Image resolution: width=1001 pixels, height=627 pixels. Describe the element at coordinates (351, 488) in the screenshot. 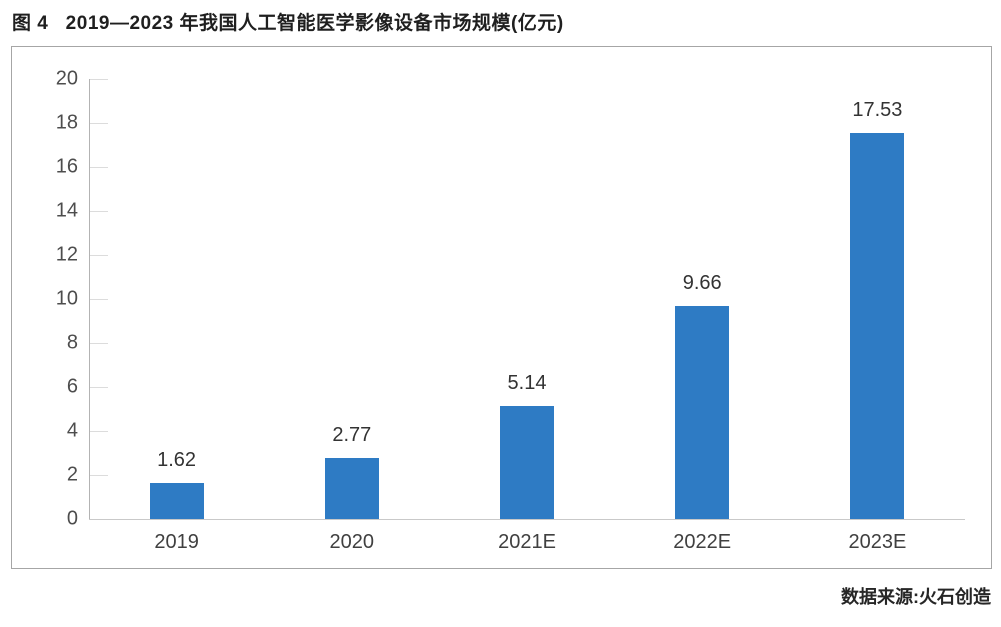

I see `bar-2020` at that location.